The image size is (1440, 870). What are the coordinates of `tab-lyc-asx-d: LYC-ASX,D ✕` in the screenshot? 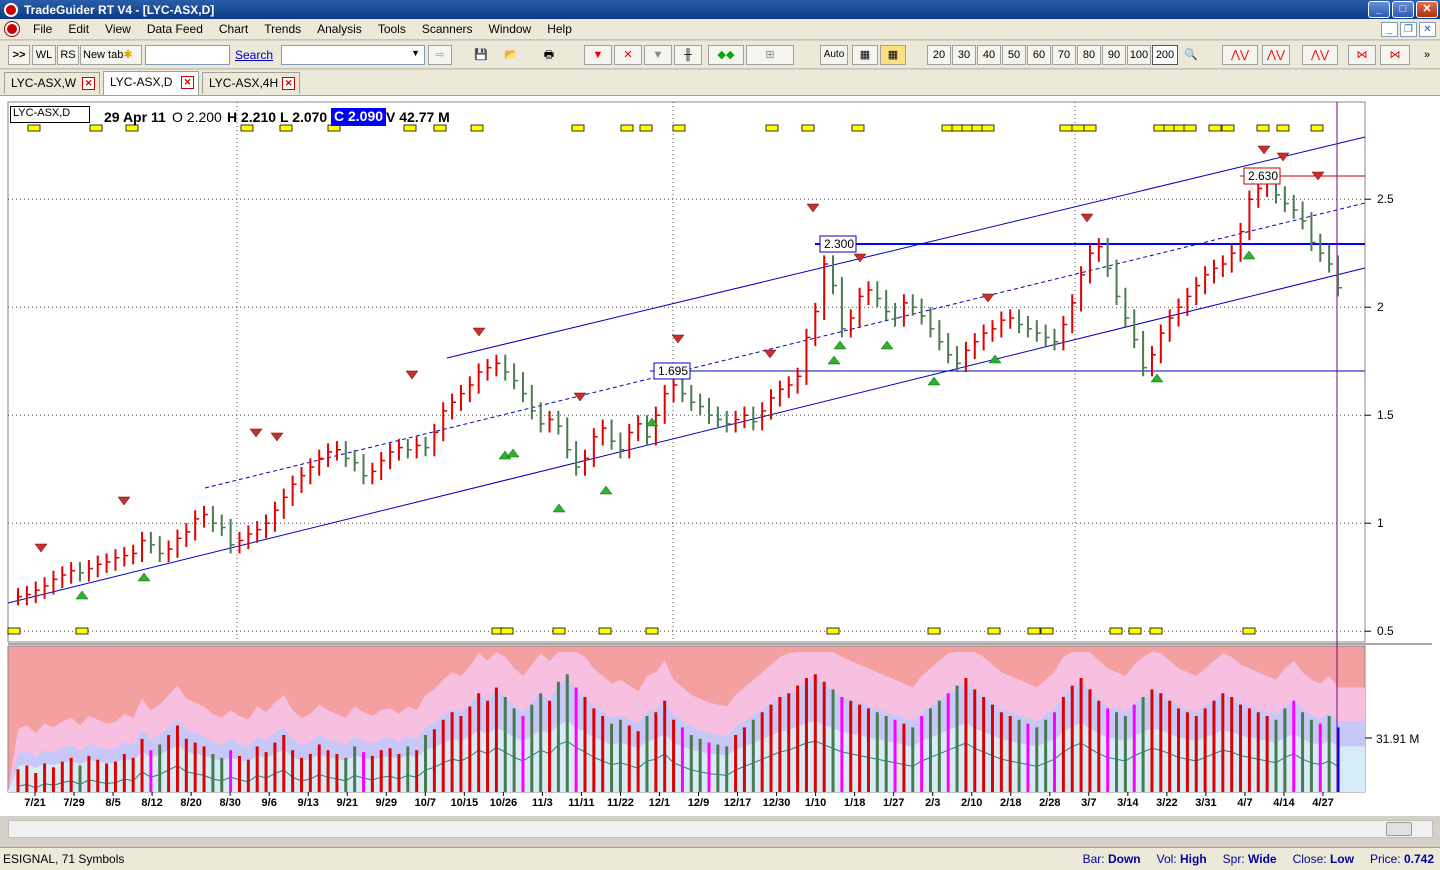 It's located at (151, 83).